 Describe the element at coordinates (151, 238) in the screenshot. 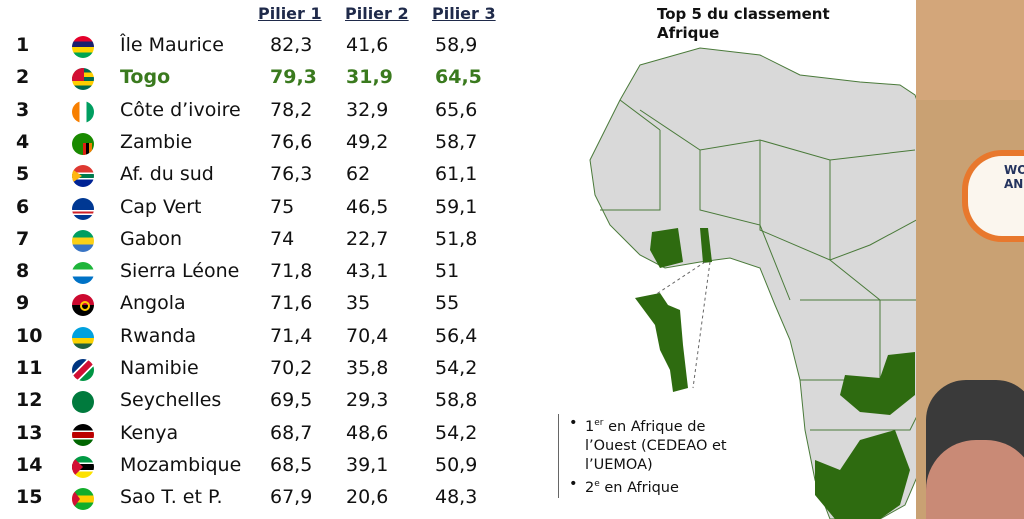

I see `country-name: Gabon` at that location.